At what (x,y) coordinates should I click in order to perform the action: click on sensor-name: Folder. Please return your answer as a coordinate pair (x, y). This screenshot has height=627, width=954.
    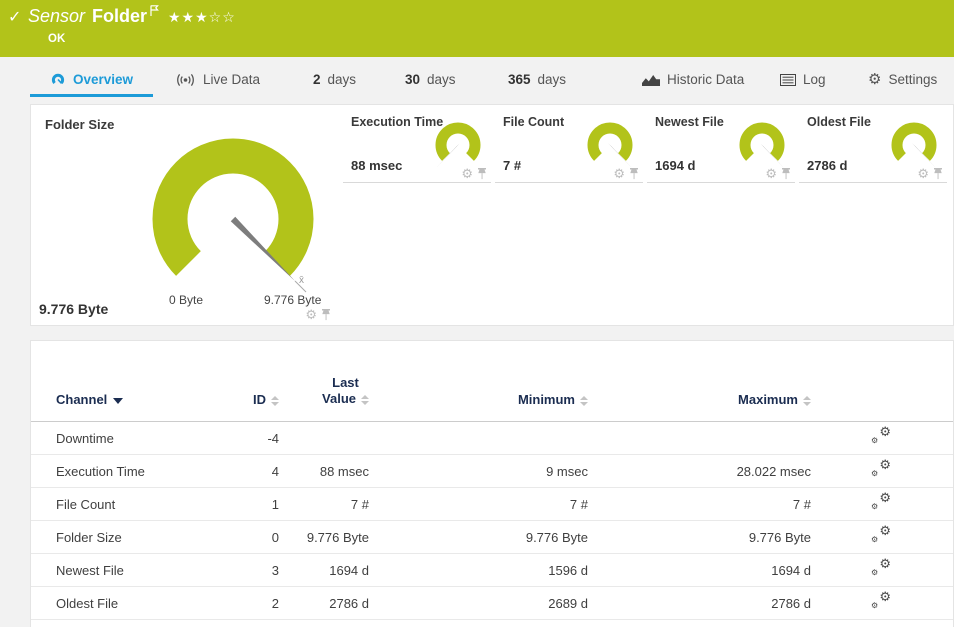
    Looking at the image, I should click on (120, 16).